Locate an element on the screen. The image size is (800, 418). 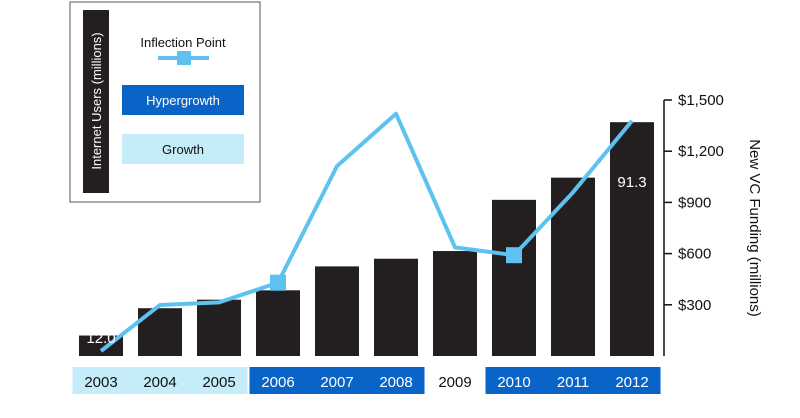
right-axis: $300 $600 $900 $1,200 $1,500 is located at coordinates (693, 224).